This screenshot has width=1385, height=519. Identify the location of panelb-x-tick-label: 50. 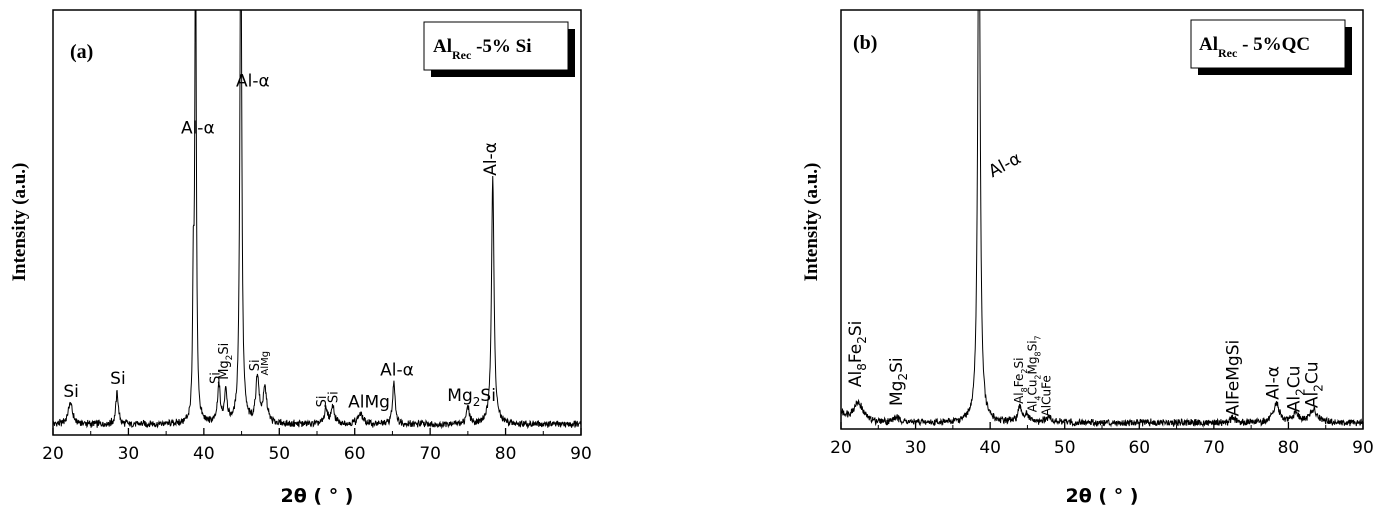
(1065, 448).